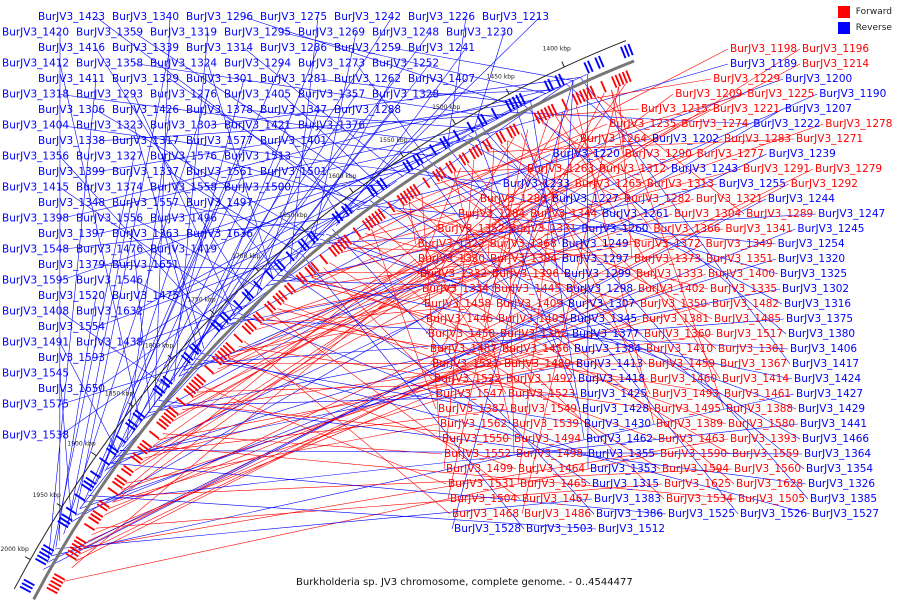 This screenshot has height=600, width=900. Describe the element at coordinates (501, 76) in the screenshot. I see `tick-label: 1450 kbp` at that location.